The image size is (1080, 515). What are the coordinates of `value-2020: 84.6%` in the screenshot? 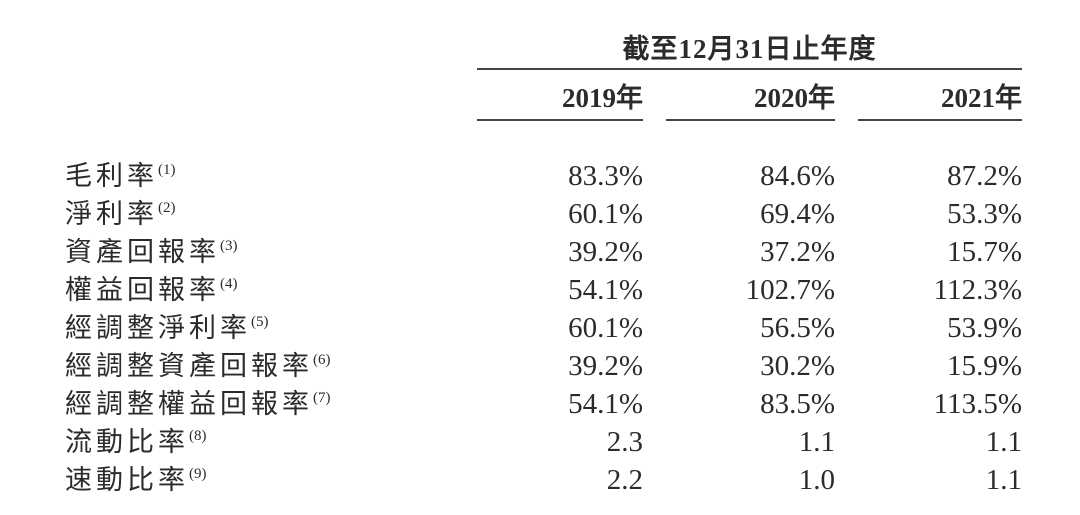 It's located at (797, 176).